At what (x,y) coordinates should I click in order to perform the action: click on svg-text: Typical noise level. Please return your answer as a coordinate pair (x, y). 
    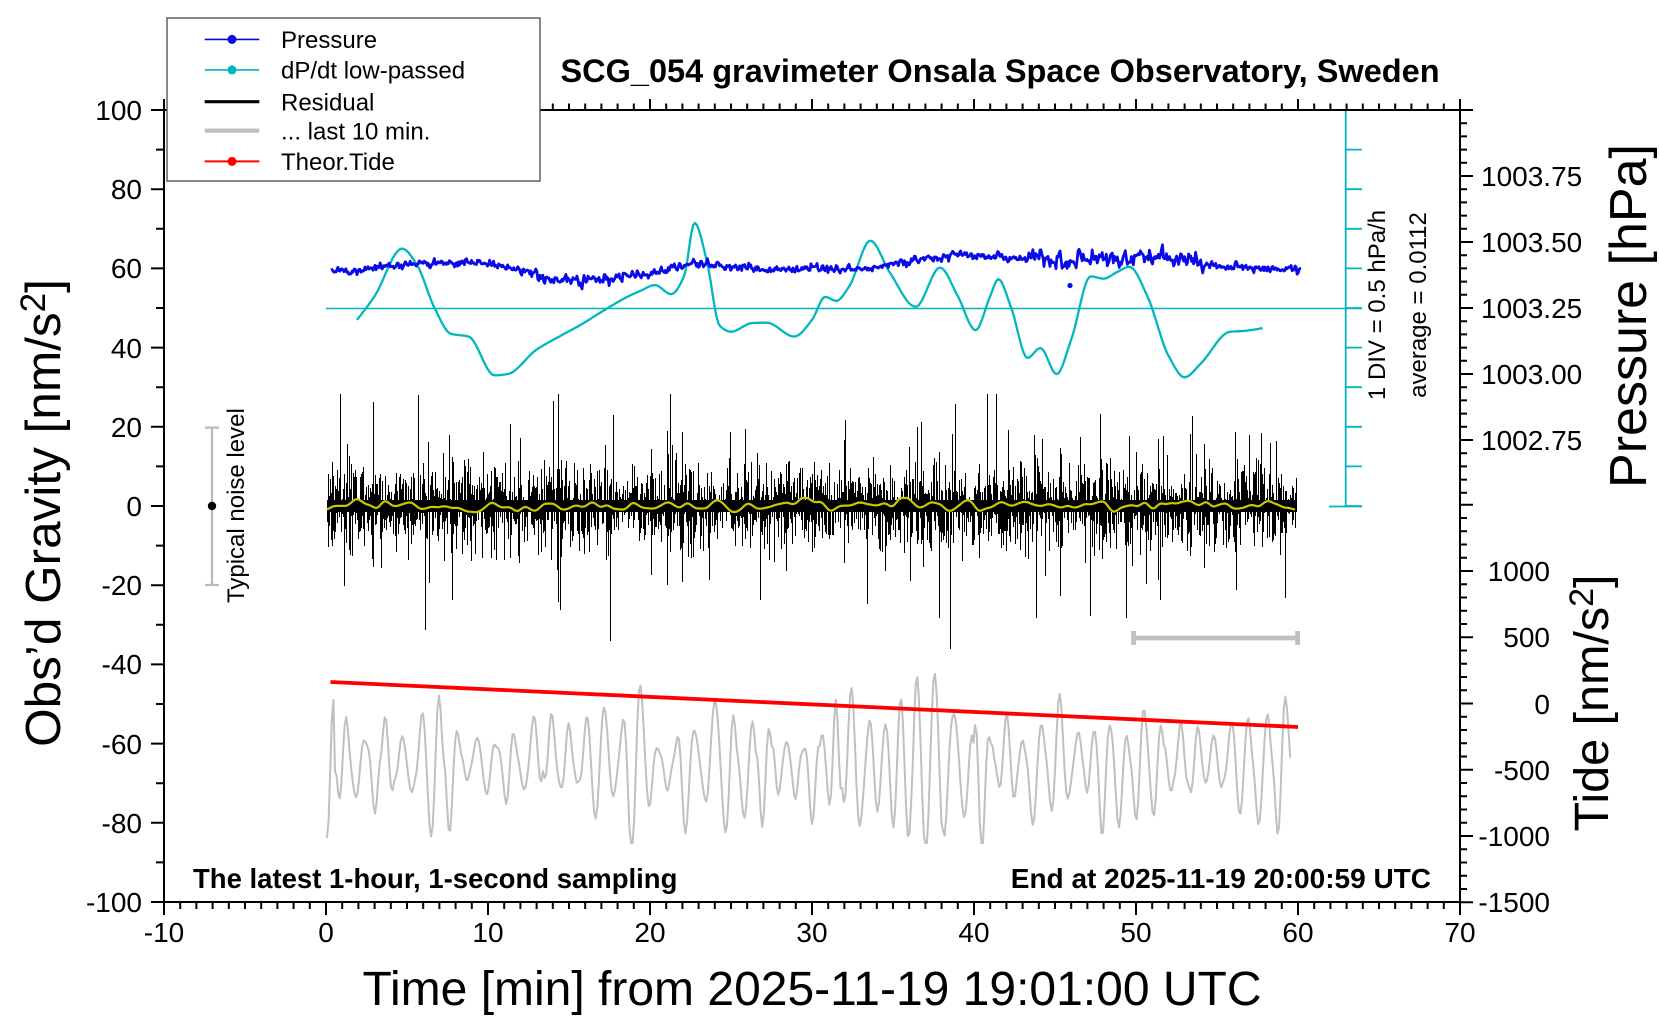
    Looking at the image, I should click on (236, 505).